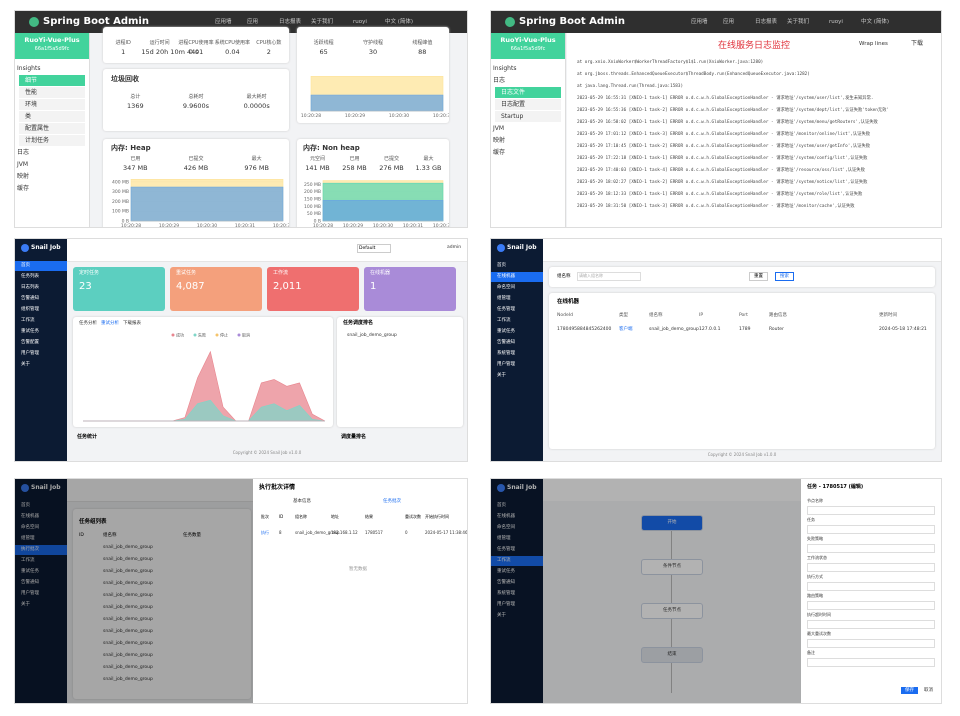  Describe the element at coordinates (88, 323) in the screenshot. I see `tab: 任务分析` at that location.